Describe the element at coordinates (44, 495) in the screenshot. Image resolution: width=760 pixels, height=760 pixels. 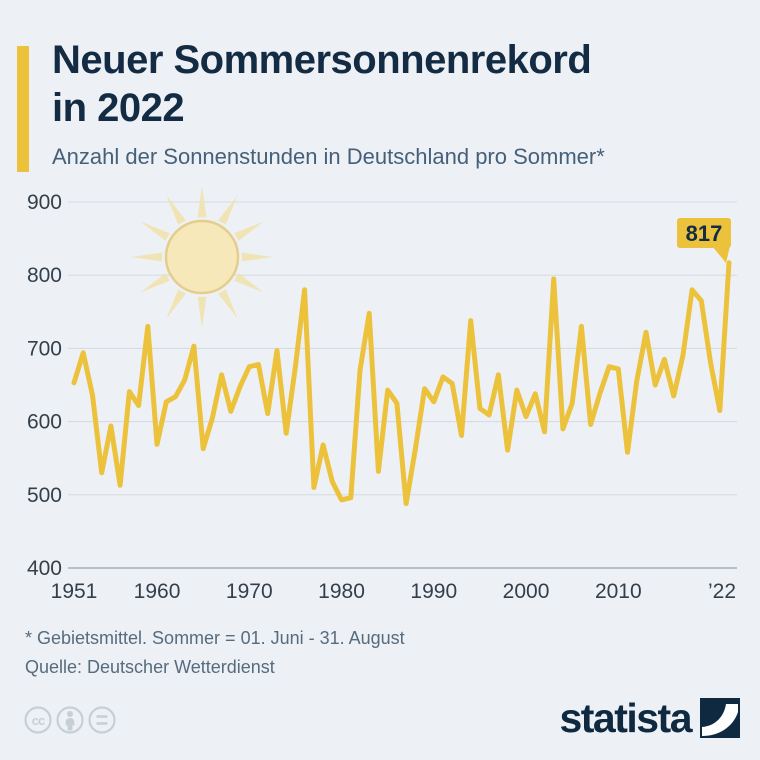
I see `y-tick-label: 500` at that location.